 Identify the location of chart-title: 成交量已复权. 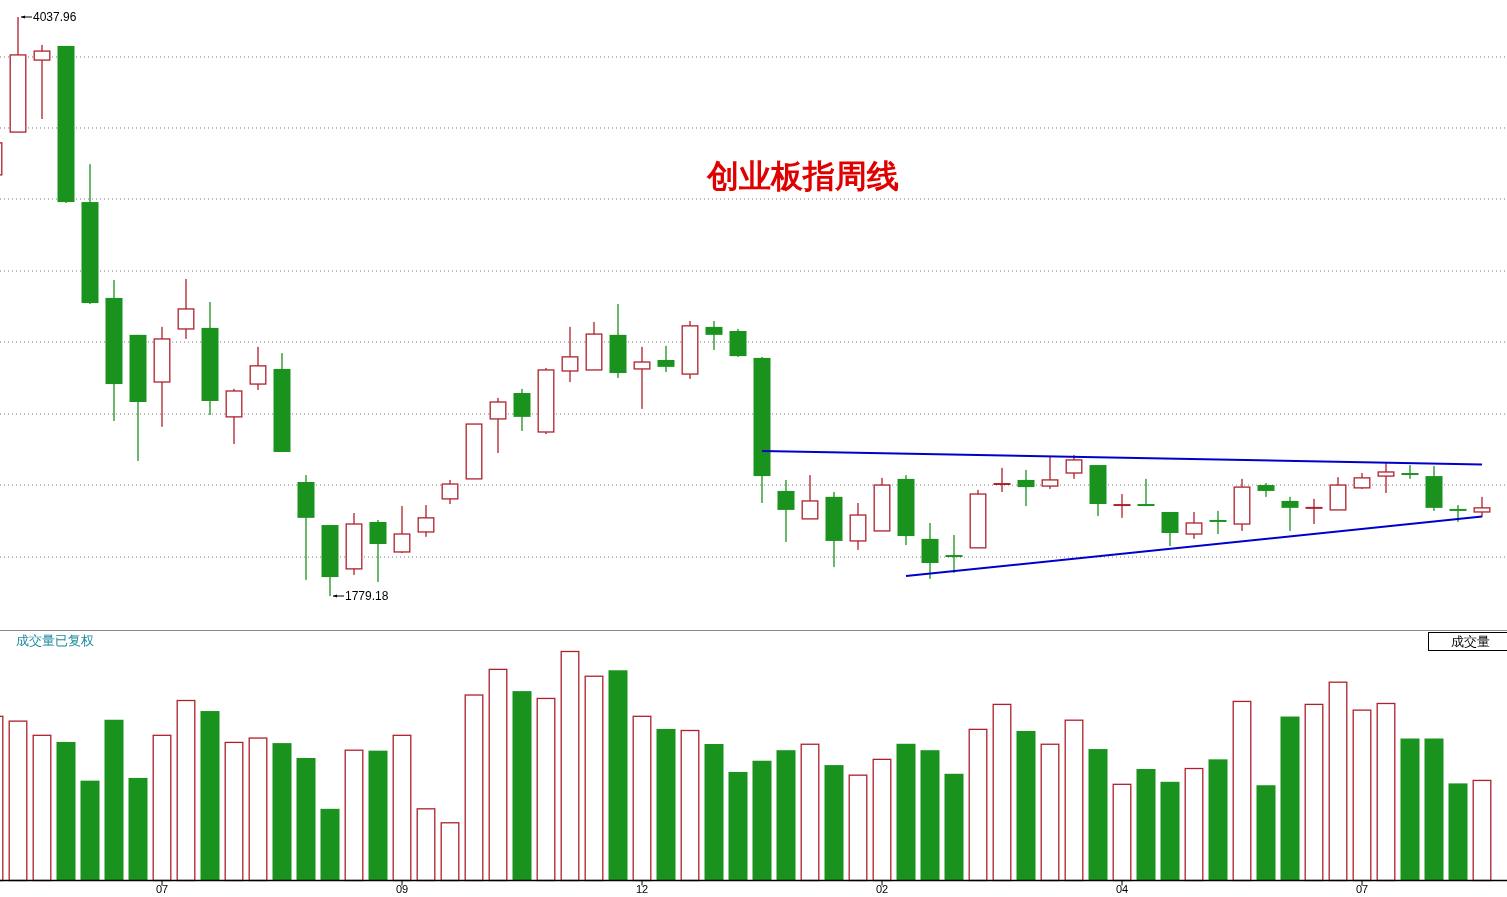
(55, 640).